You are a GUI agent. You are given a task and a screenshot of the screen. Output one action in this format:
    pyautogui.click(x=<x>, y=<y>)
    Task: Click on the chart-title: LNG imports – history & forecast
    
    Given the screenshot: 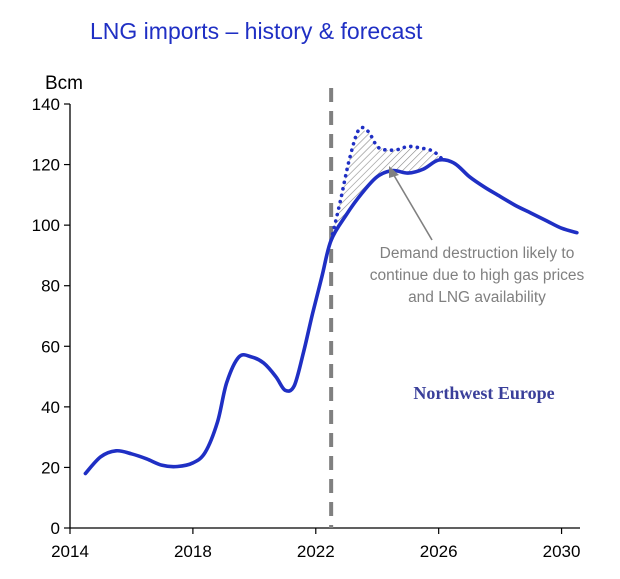 What is the action you would take?
    pyautogui.click(x=256, y=31)
    